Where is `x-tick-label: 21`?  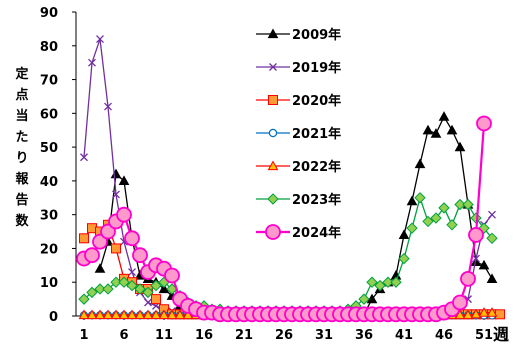
x-tick-label: 21 is located at coordinates (244, 335).